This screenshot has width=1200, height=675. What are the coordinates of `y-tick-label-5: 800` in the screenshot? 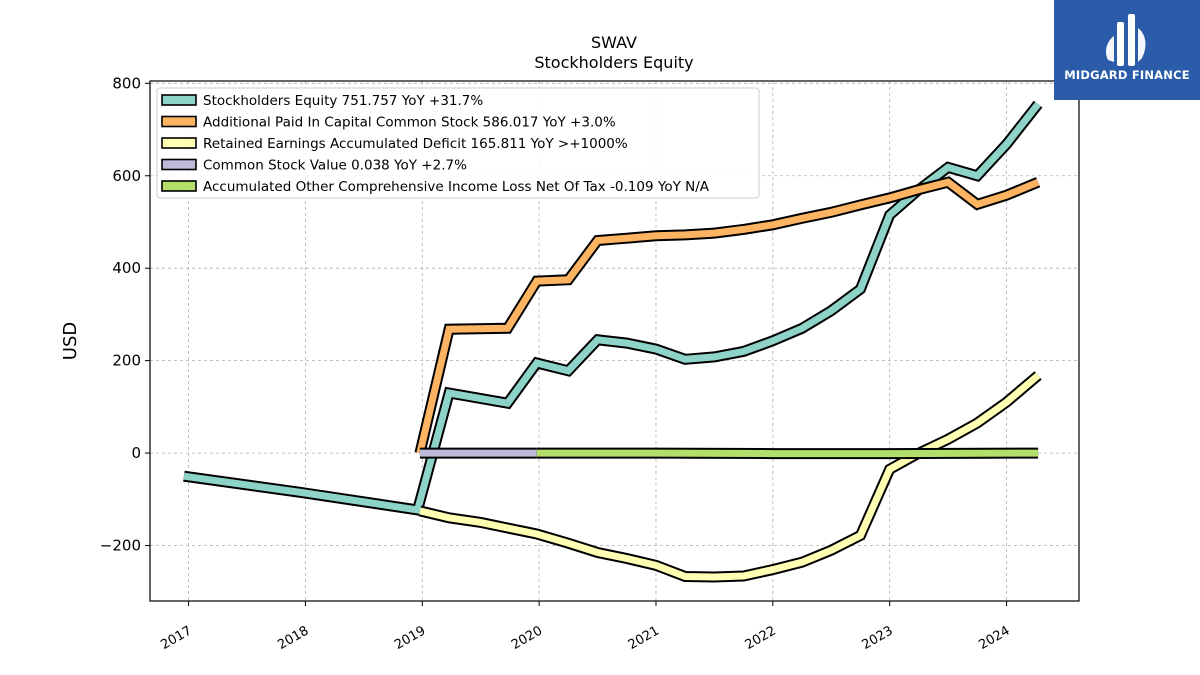 It's located at (126, 83).